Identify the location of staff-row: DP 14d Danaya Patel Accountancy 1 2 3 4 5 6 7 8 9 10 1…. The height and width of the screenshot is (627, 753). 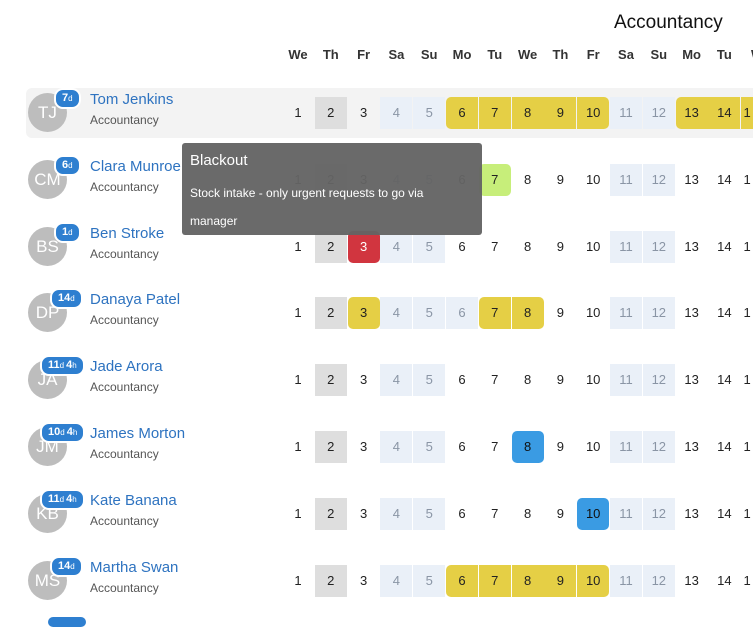
(376, 313).